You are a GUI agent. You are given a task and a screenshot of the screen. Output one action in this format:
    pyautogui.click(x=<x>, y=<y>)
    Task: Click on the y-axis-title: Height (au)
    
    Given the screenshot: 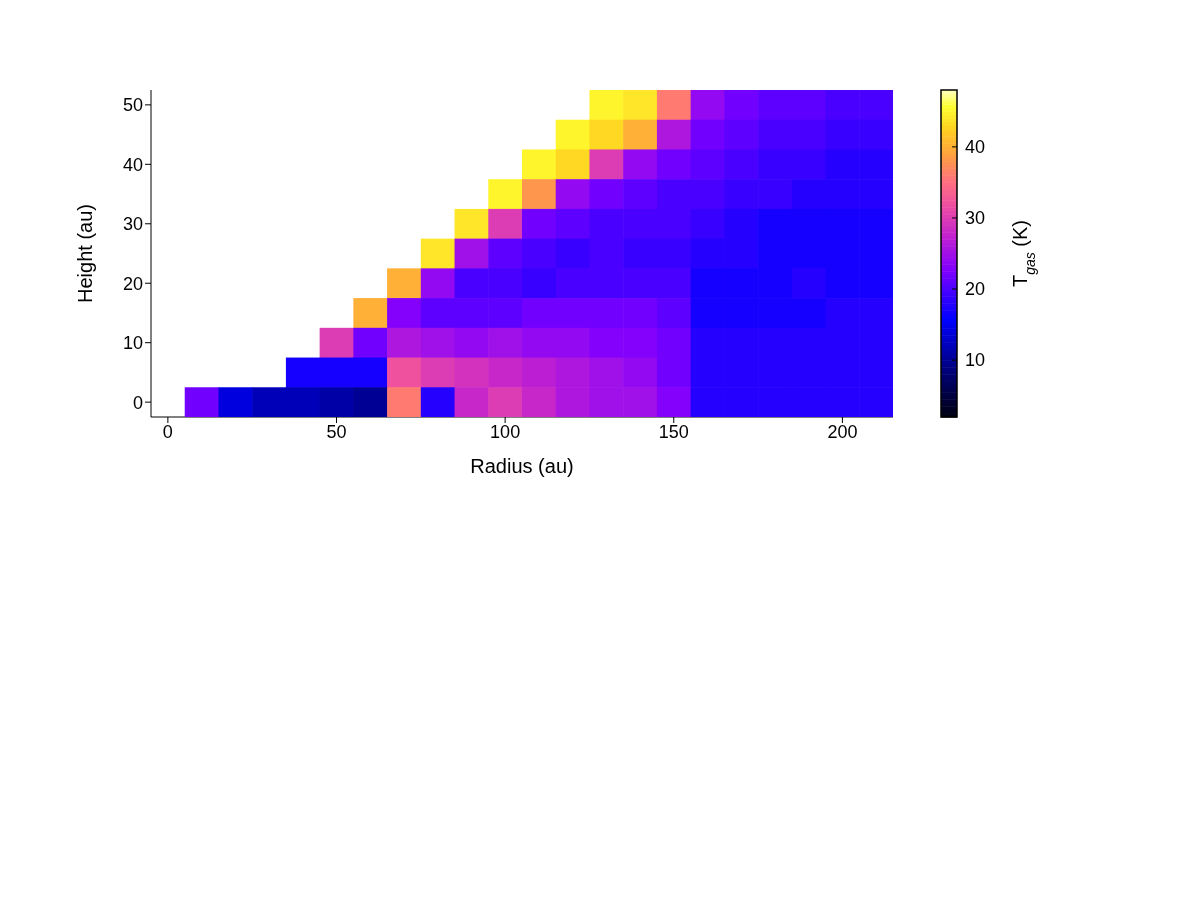 What is the action you would take?
    pyautogui.click(x=85, y=253)
    